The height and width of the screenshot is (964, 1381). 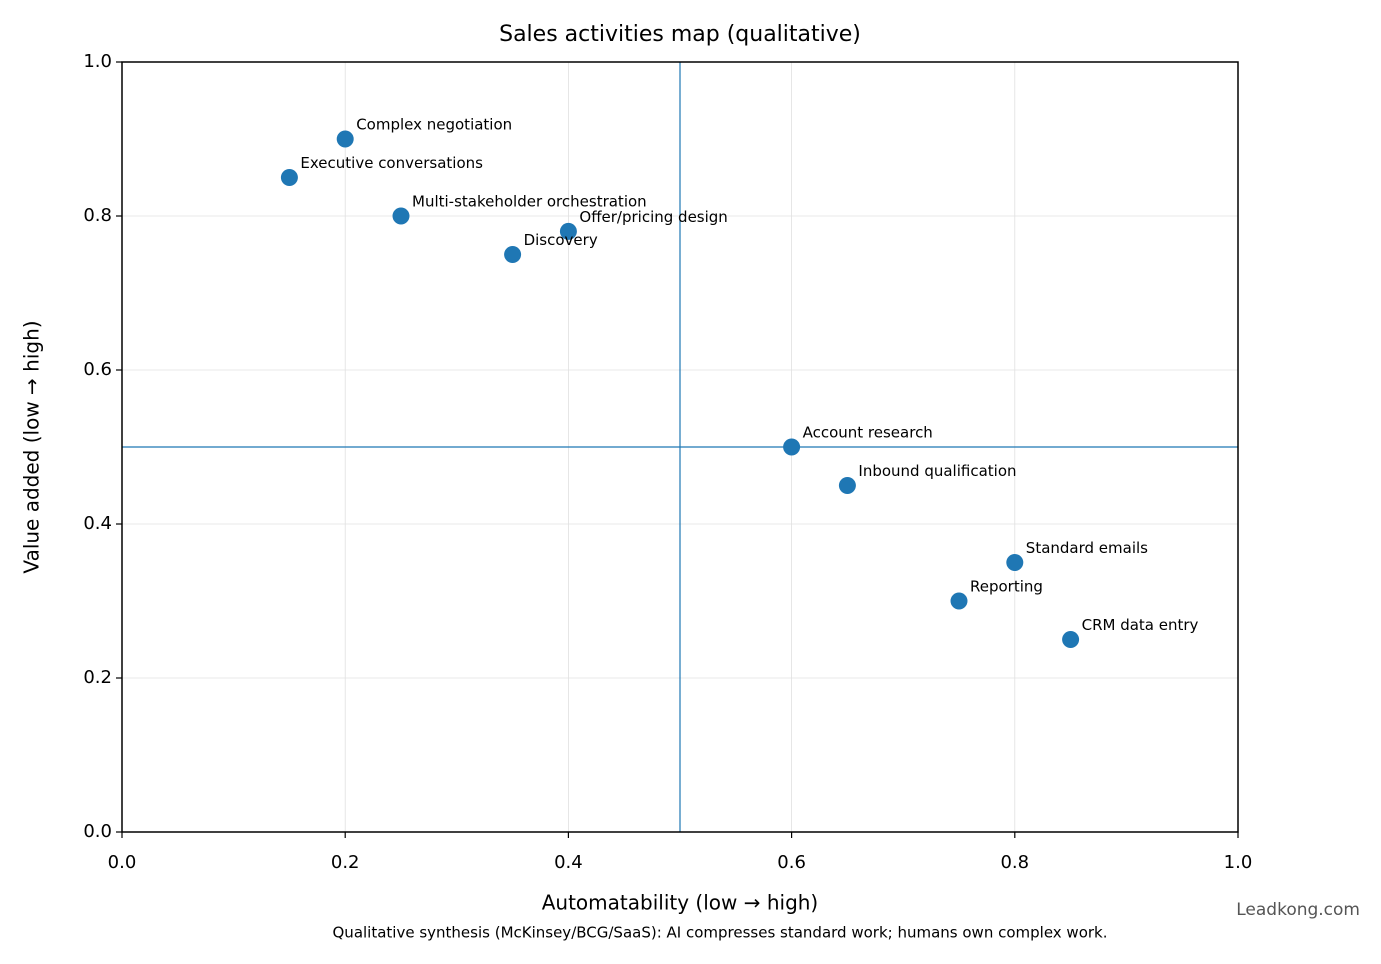 I want to click on y-tick-label: 0.4, so click(x=97, y=523).